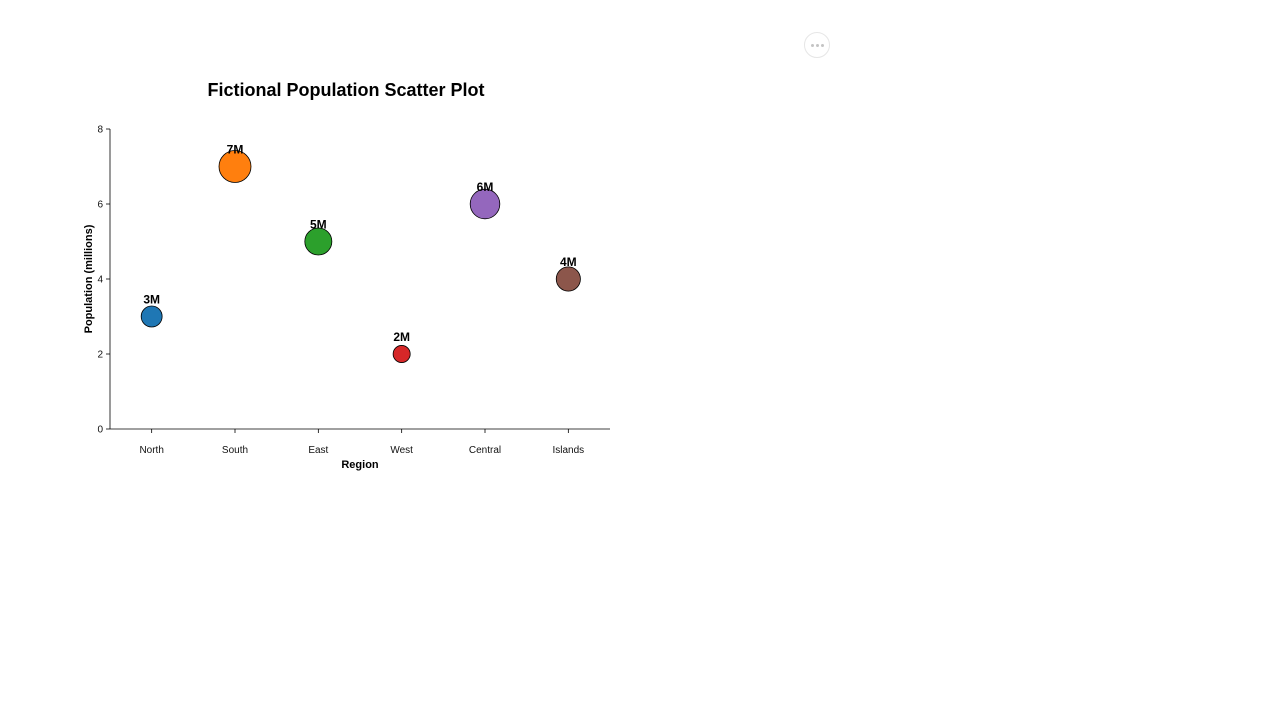 This screenshot has height=720, width=1280. Describe the element at coordinates (401, 354) in the screenshot. I see `data-point-west` at that location.